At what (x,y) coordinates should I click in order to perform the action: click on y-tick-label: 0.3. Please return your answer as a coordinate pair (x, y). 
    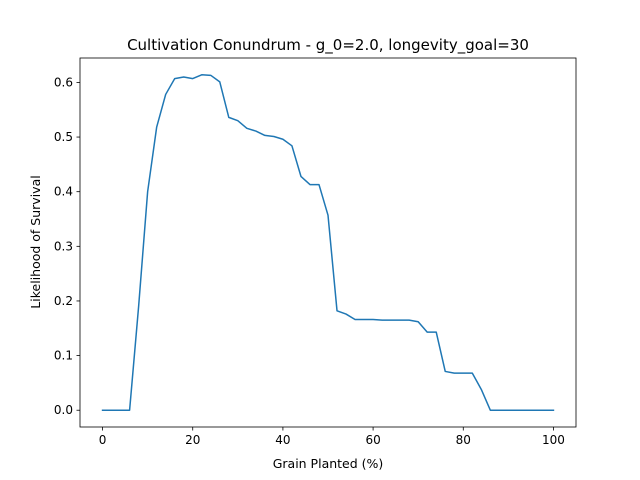
    Looking at the image, I should click on (63, 246).